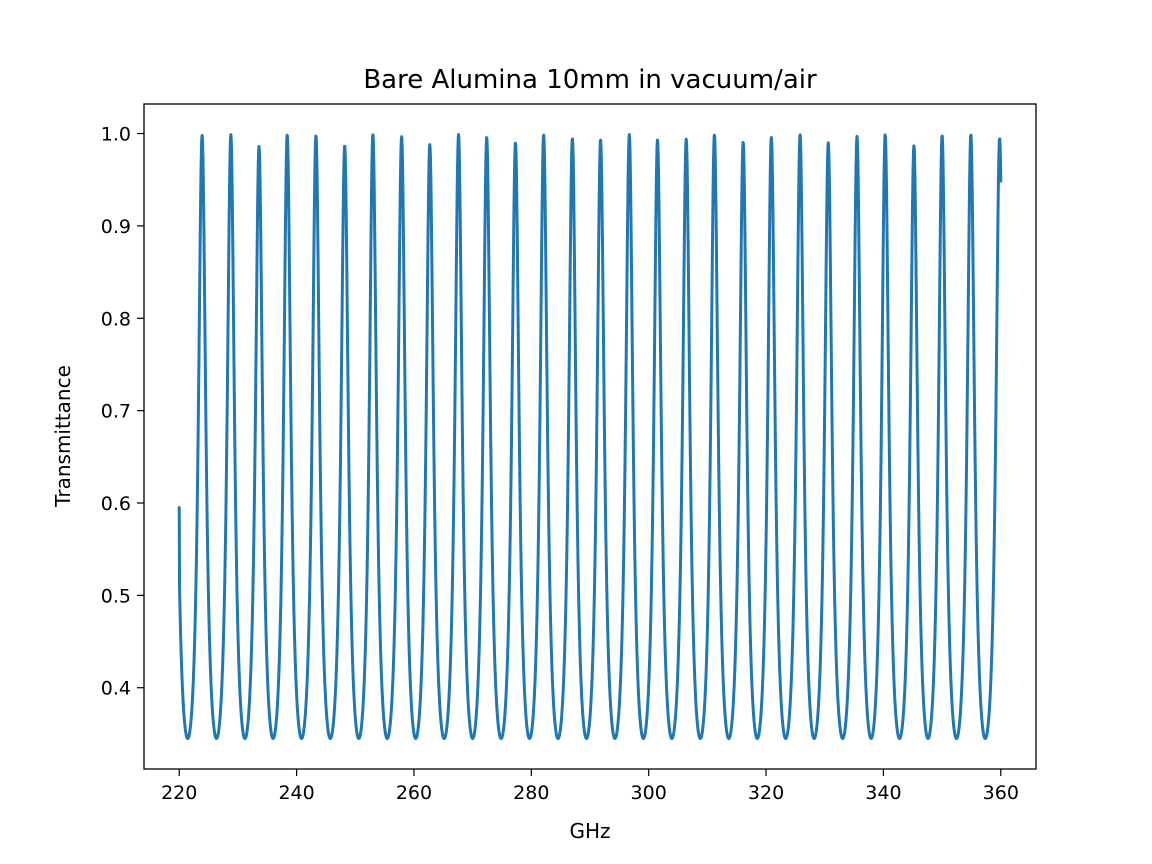  Describe the element at coordinates (1001, 793) in the screenshot. I see `x-tick-label: 360` at that location.